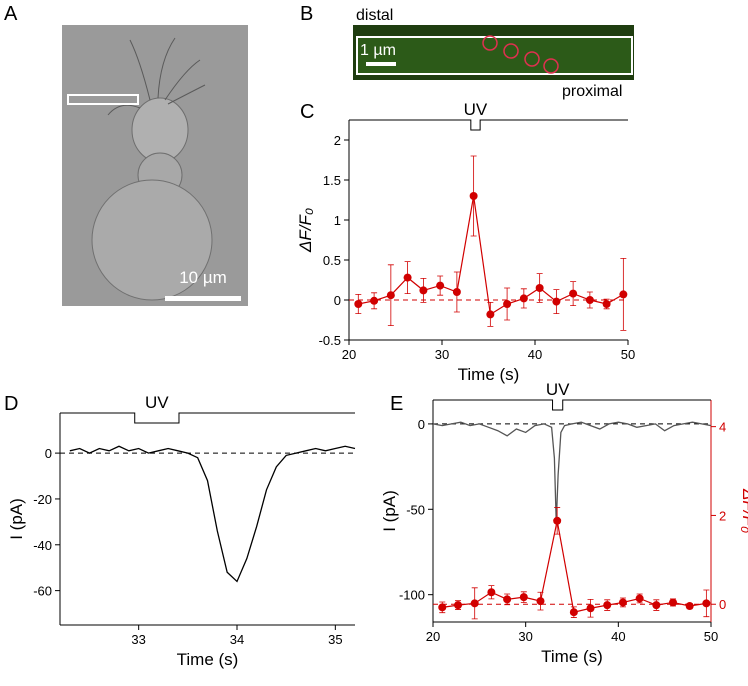 The height and width of the screenshot is (686, 748). What do you see at coordinates (335, 639) in the screenshot?
I see `x-tick-label: 35` at bounding box center [335, 639].